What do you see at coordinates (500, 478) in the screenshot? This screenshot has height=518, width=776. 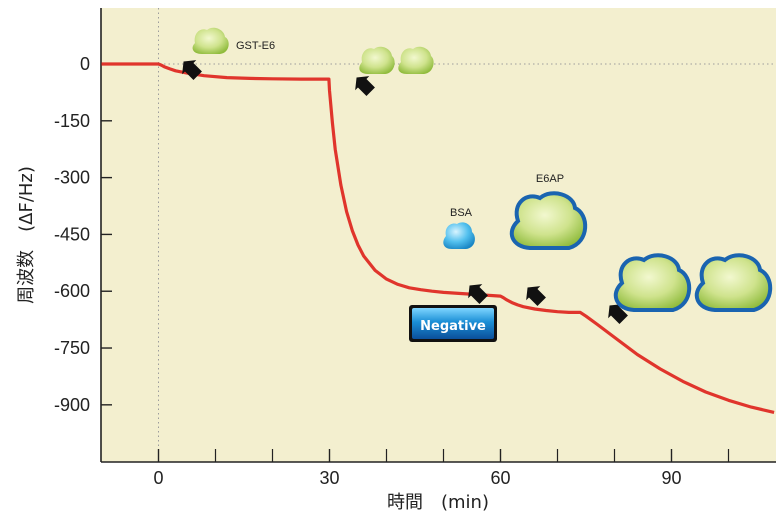 I see `x-tick-label: 60` at bounding box center [500, 478].